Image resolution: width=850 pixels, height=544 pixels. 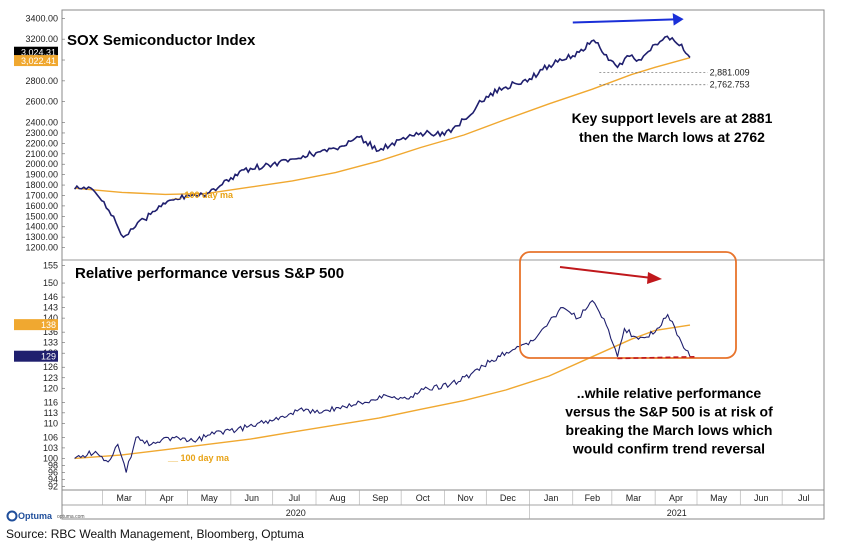 I want to click on x-tick-label: Feb, so click(x=593, y=498).